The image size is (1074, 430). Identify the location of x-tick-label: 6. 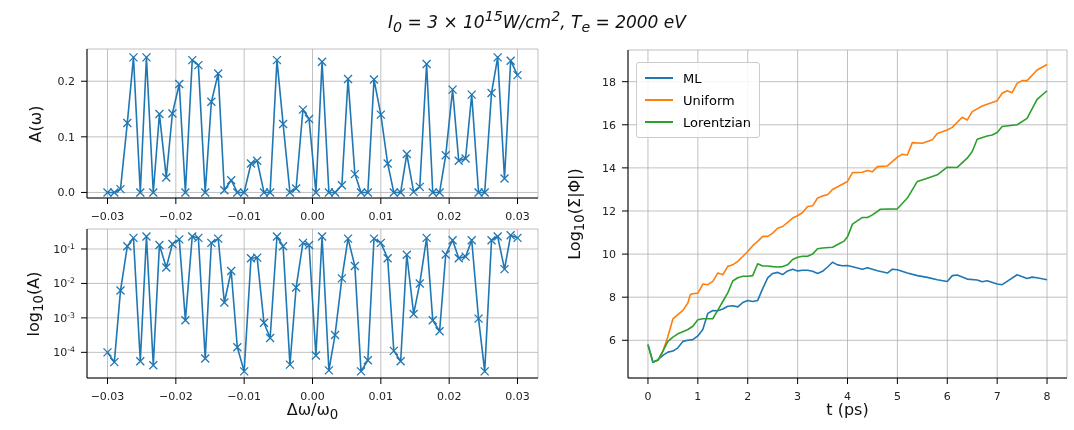
(947, 396).